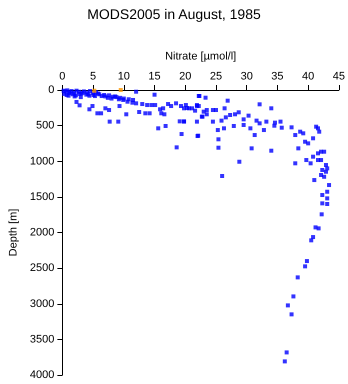  I want to click on y-tick-label: 3000, so click(42, 304).